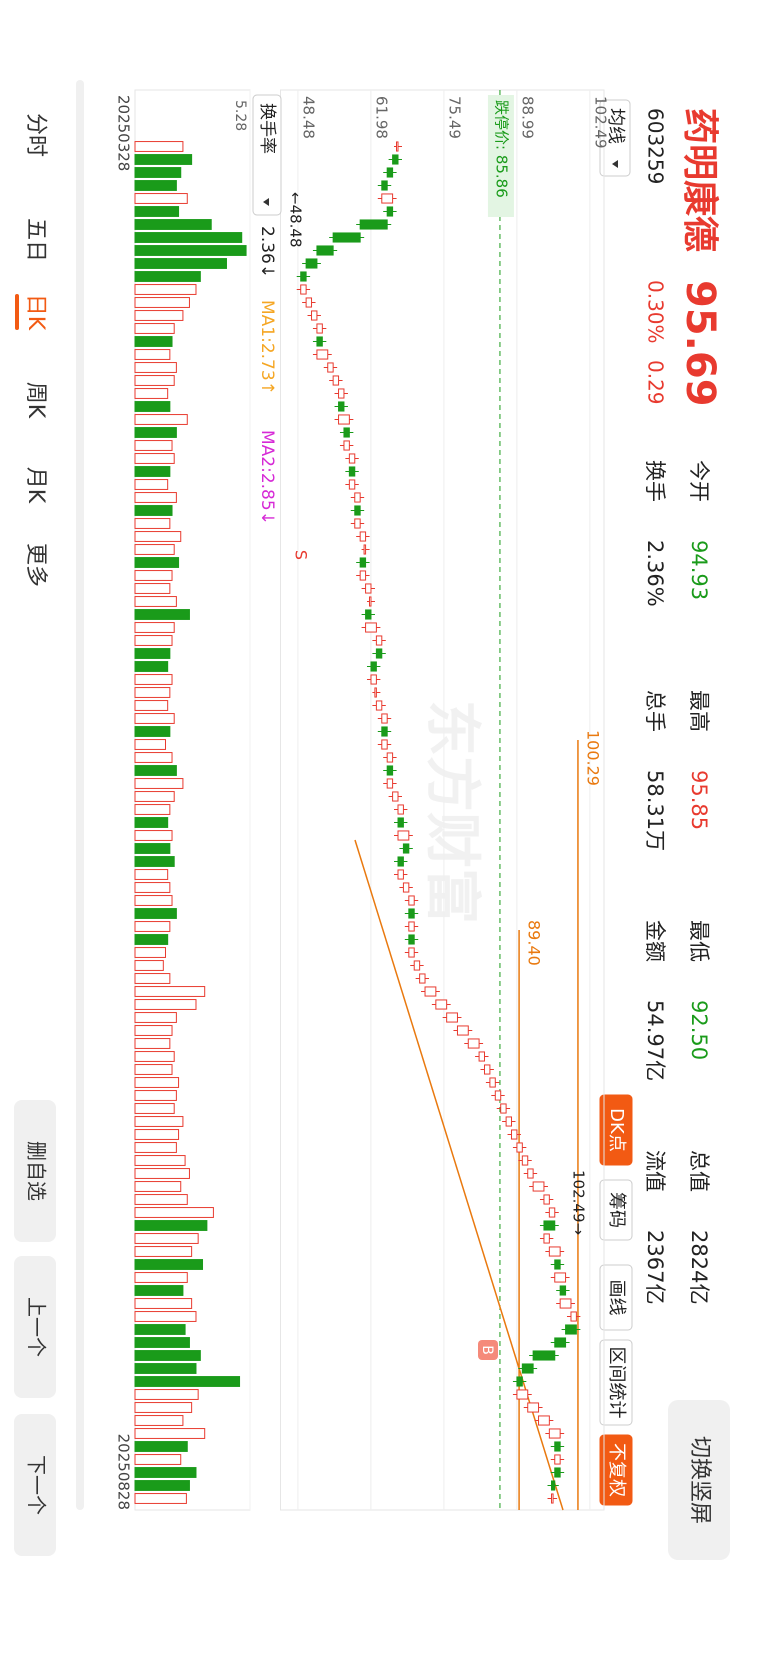  Describe the element at coordinates (35, 400) in the screenshot. I see `tab: 周K` at that location.